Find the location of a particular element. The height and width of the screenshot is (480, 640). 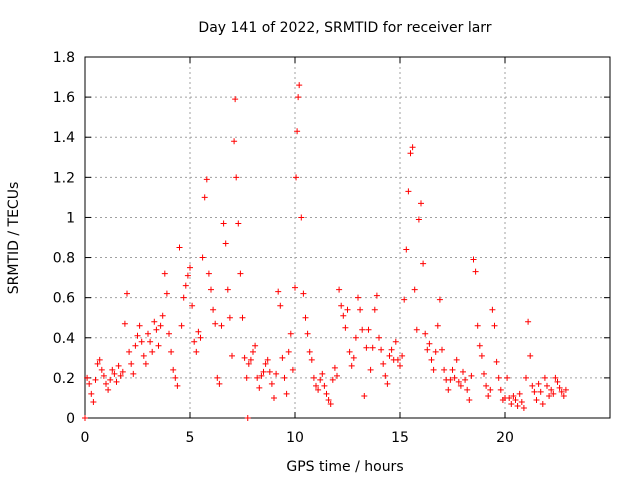

x-tick-label: 20 is located at coordinates (505, 438).